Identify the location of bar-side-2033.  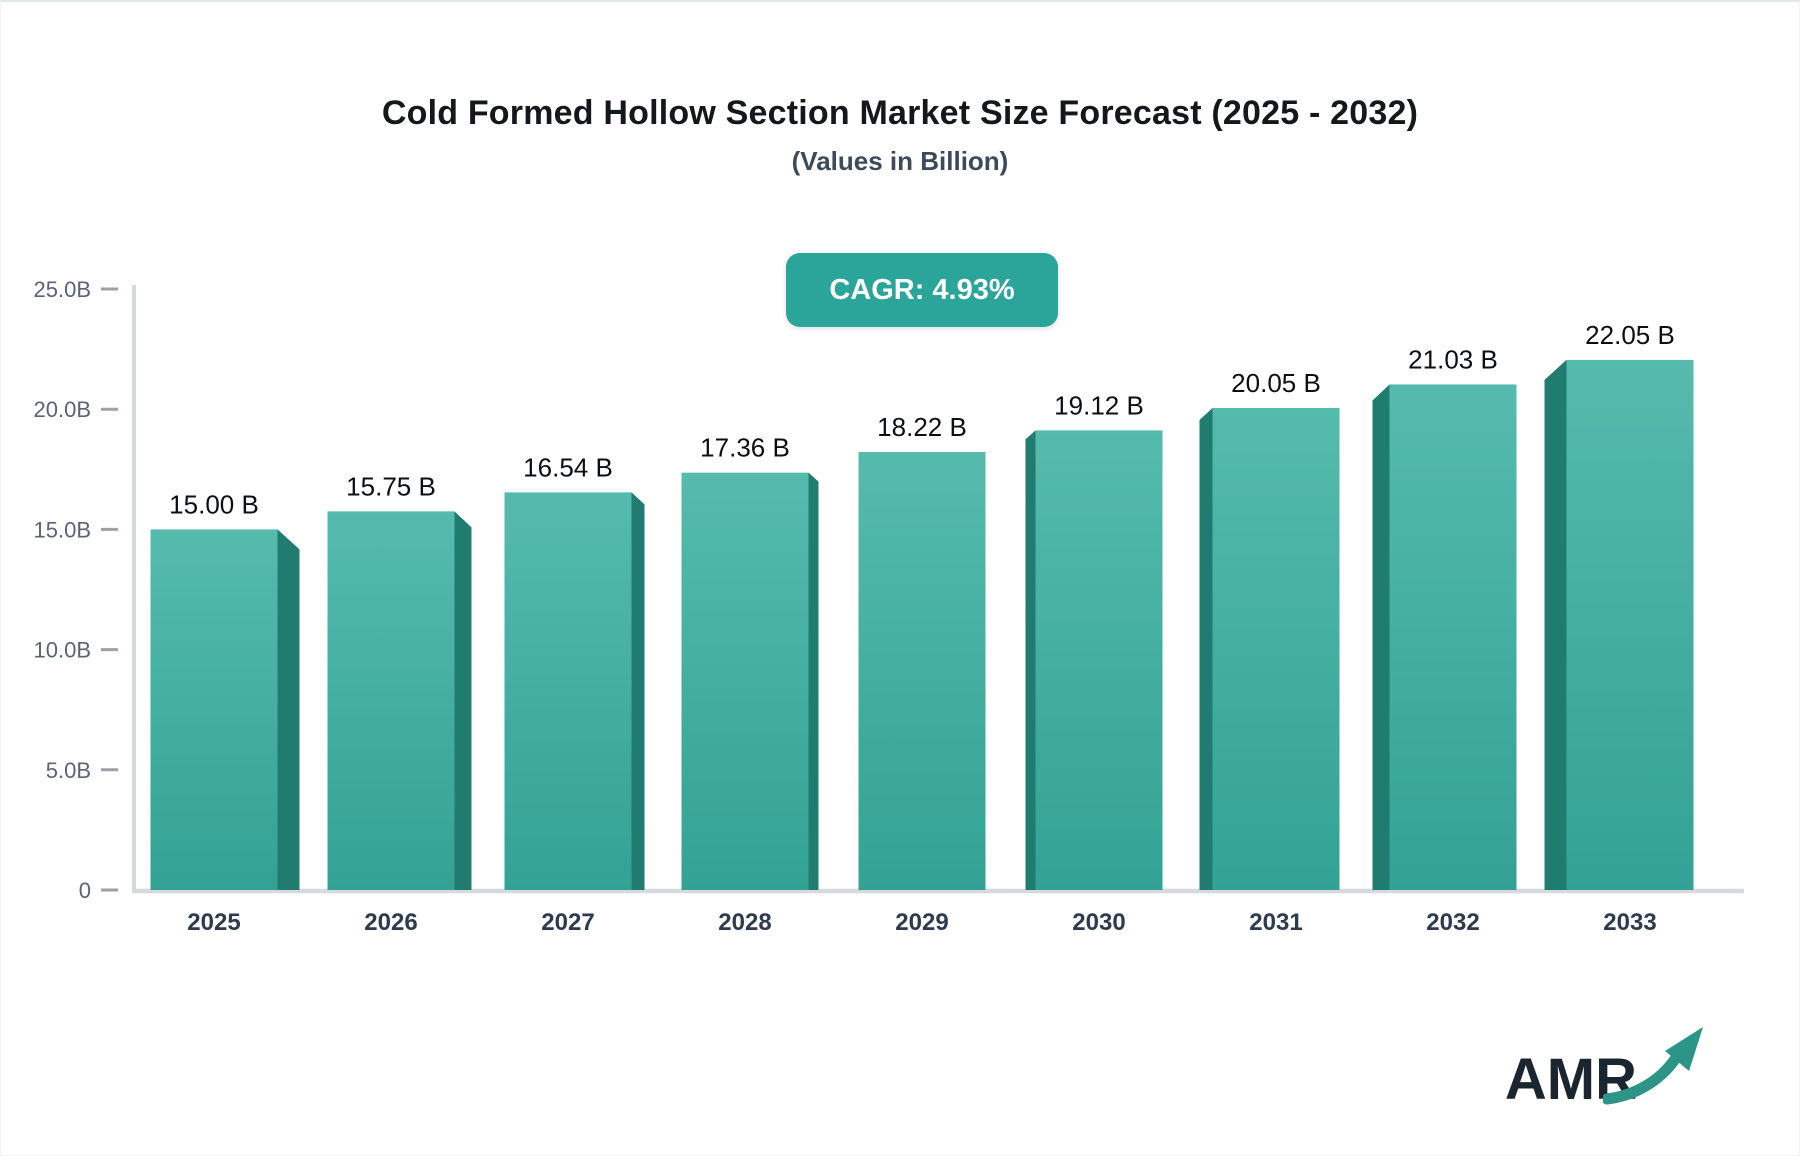
(1555, 625).